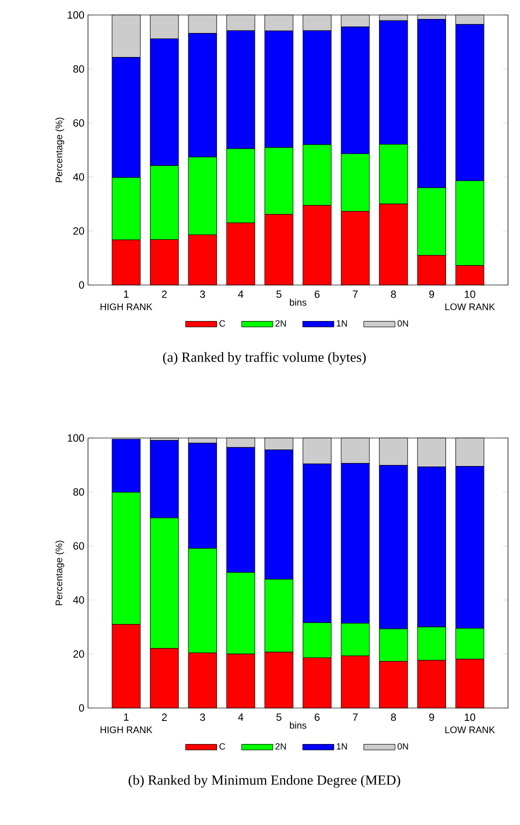  Describe the element at coordinates (264, 781) in the screenshot. I see `text: (b) Ranked by Minimum Endone Degree (MED)` at that location.